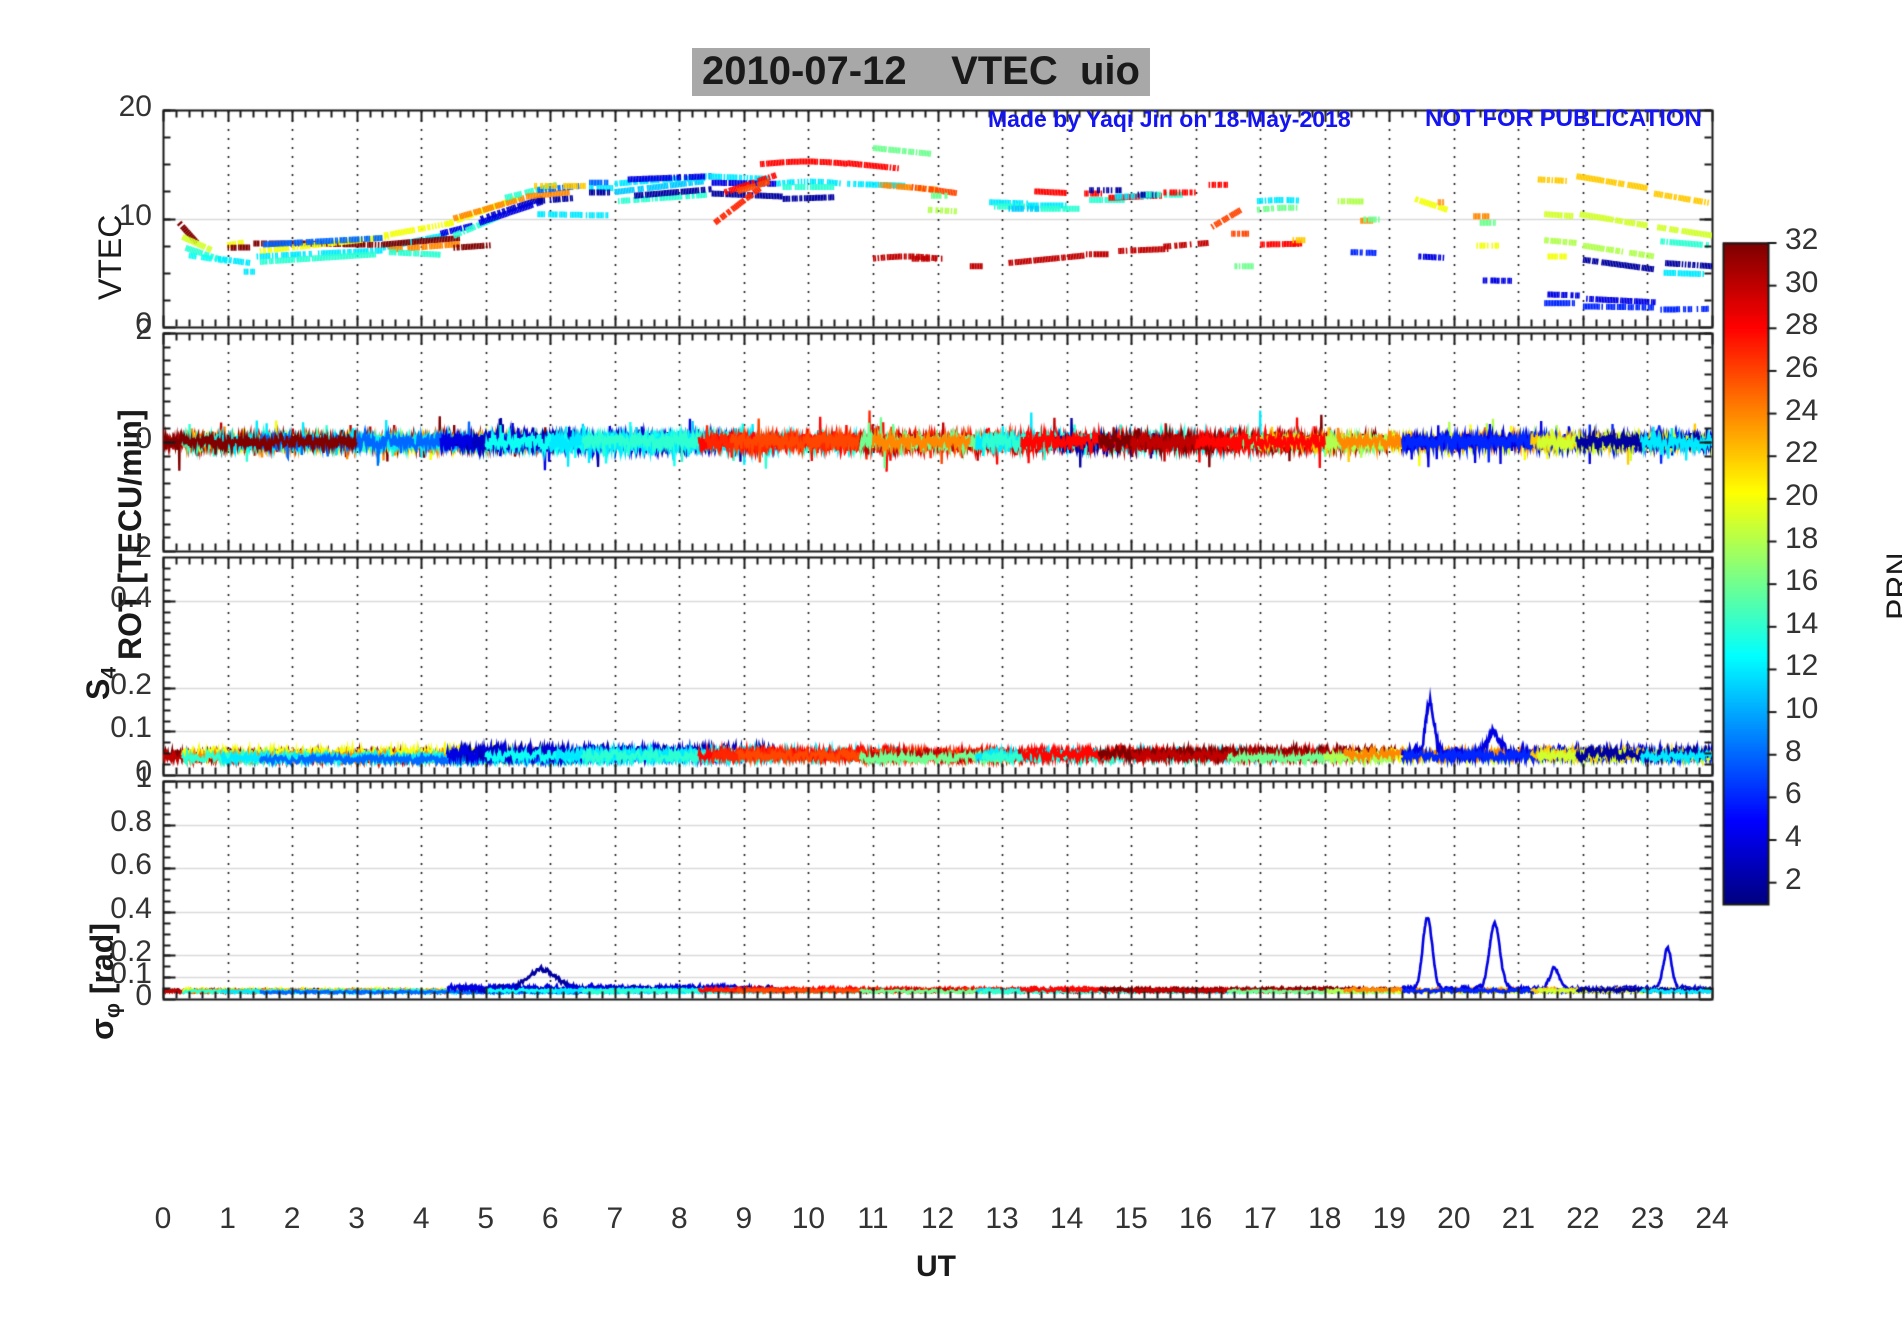 The height and width of the screenshot is (1330, 1902). I want to click on colorbar-tick-24: 24, so click(1802, 410).